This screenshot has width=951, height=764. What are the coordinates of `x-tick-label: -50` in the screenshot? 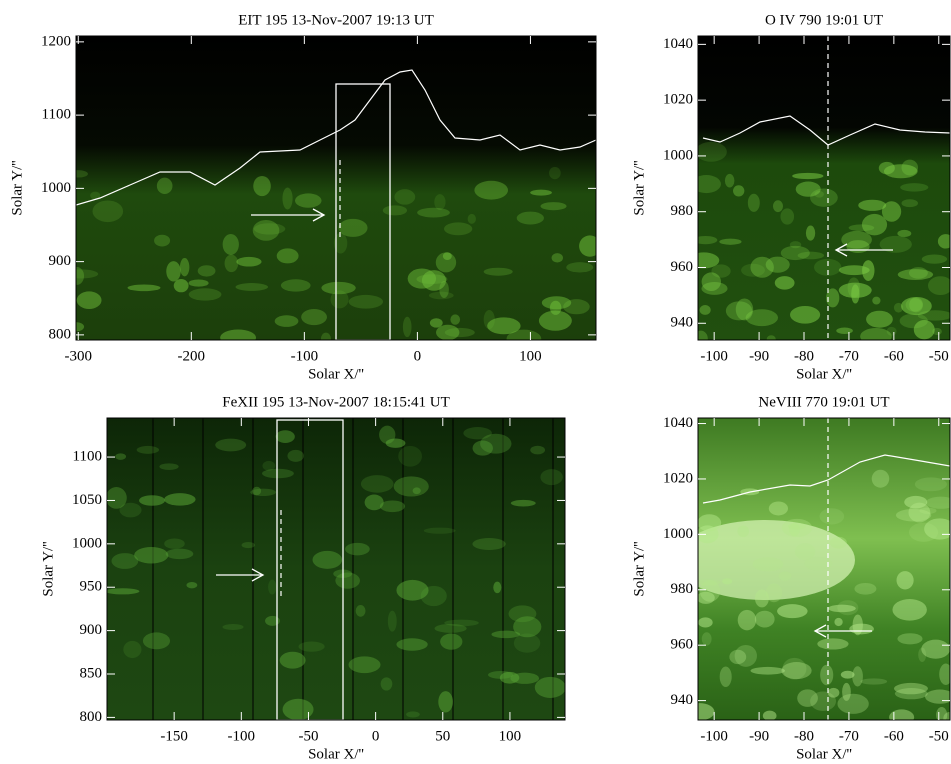 It's located at (308, 736).